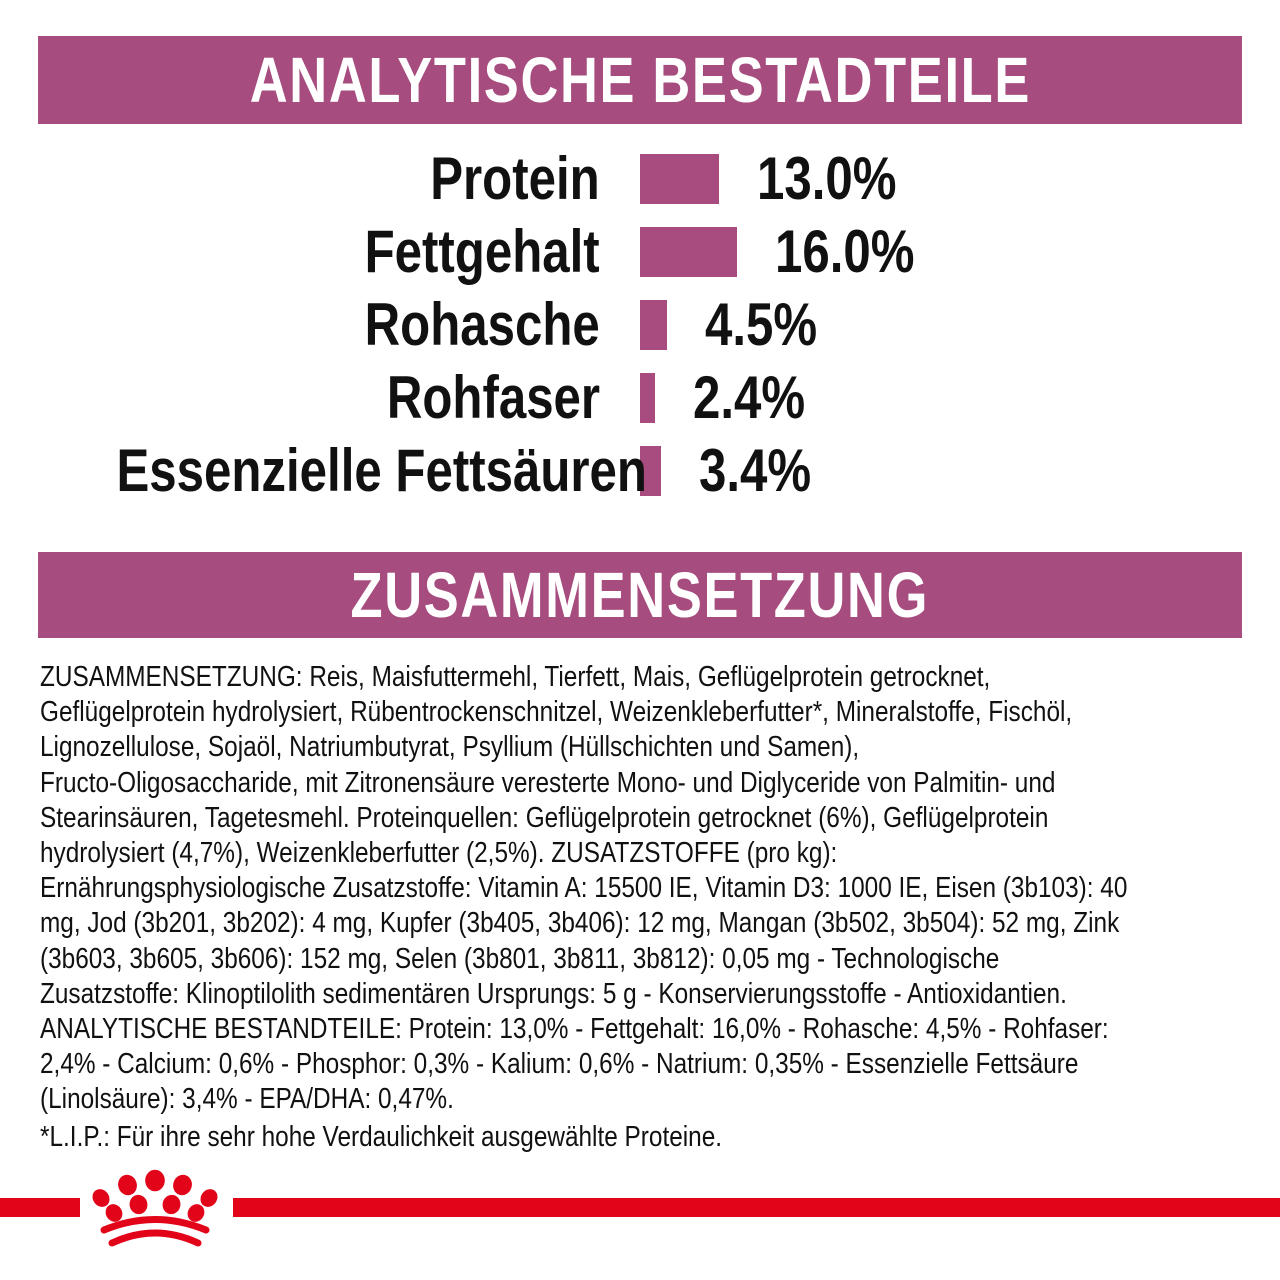 The image size is (1280, 1280). Describe the element at coordinates (381, 470) in the screenshot. I see `chart-row-label: Essenzielle Fettsäuren` at that location.